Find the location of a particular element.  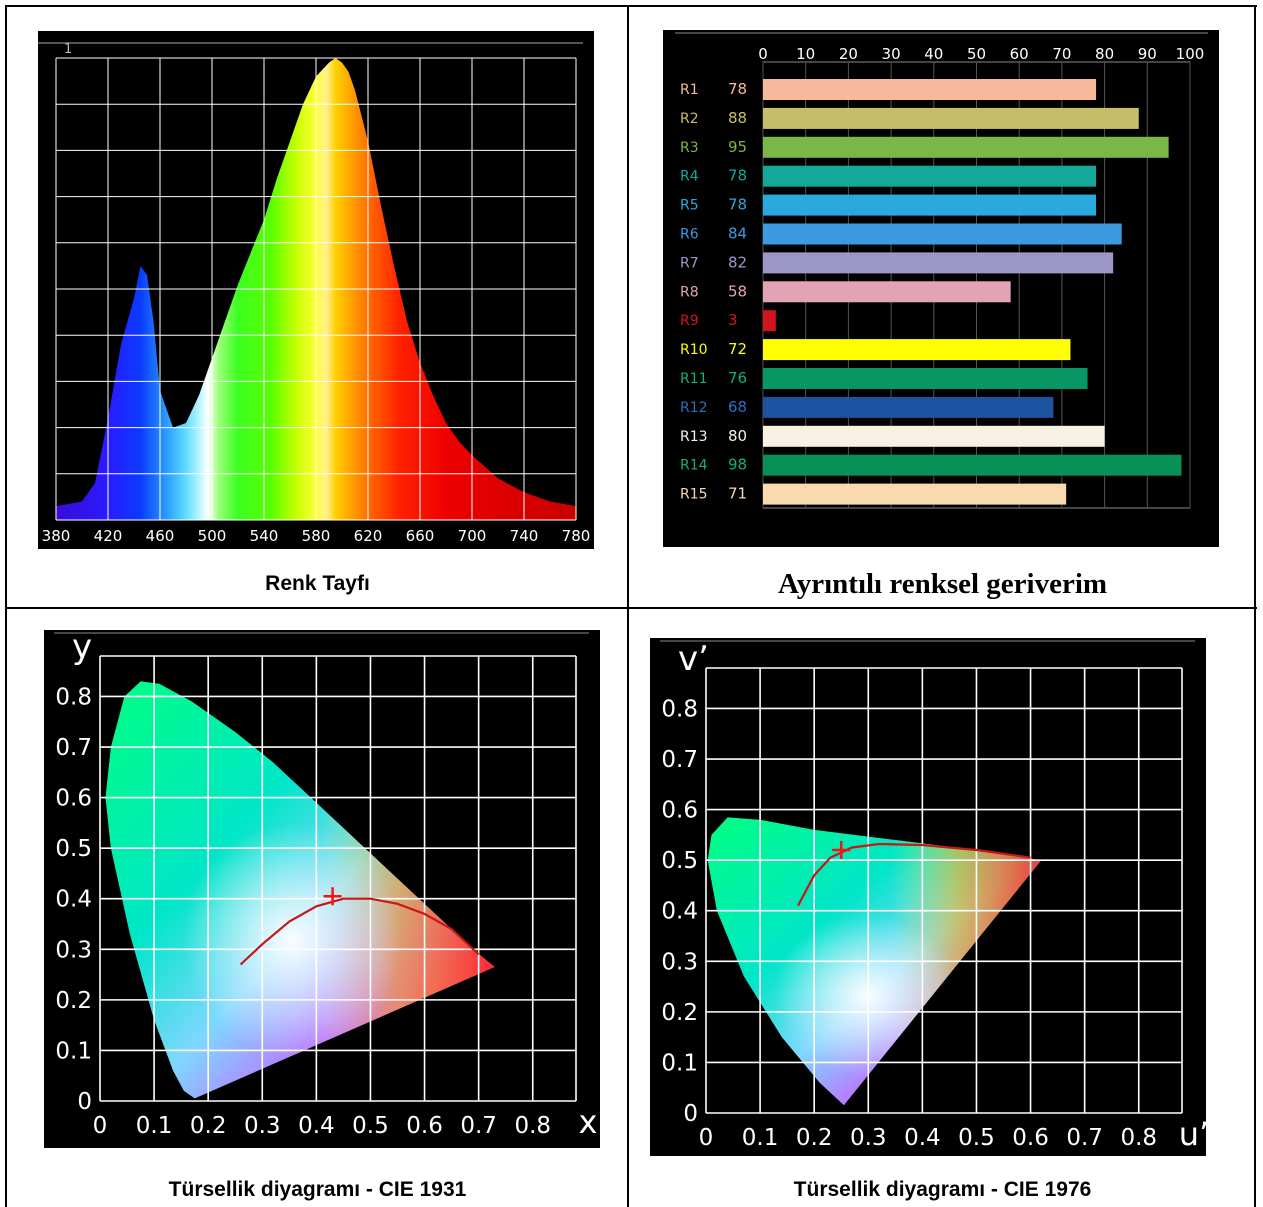

spectrum-x-tick-label: 780 is located at coordinates (576, 536).